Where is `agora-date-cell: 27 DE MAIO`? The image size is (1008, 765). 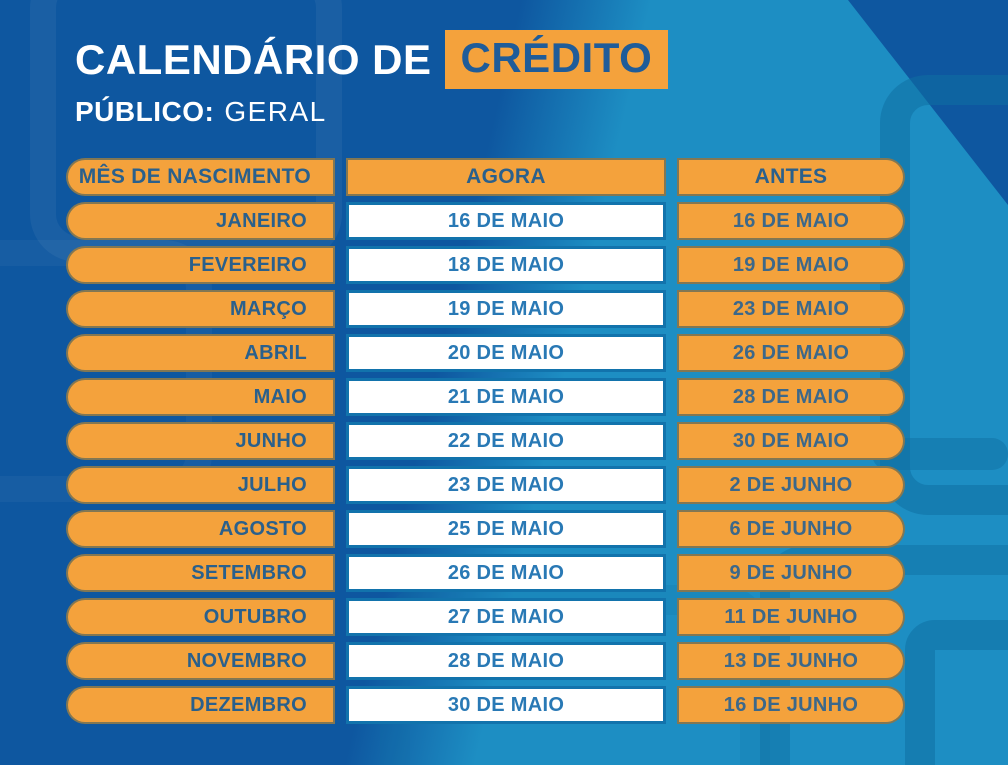 agora-date-cell: 27 DE MAIO is located at coordinates (506, 617).